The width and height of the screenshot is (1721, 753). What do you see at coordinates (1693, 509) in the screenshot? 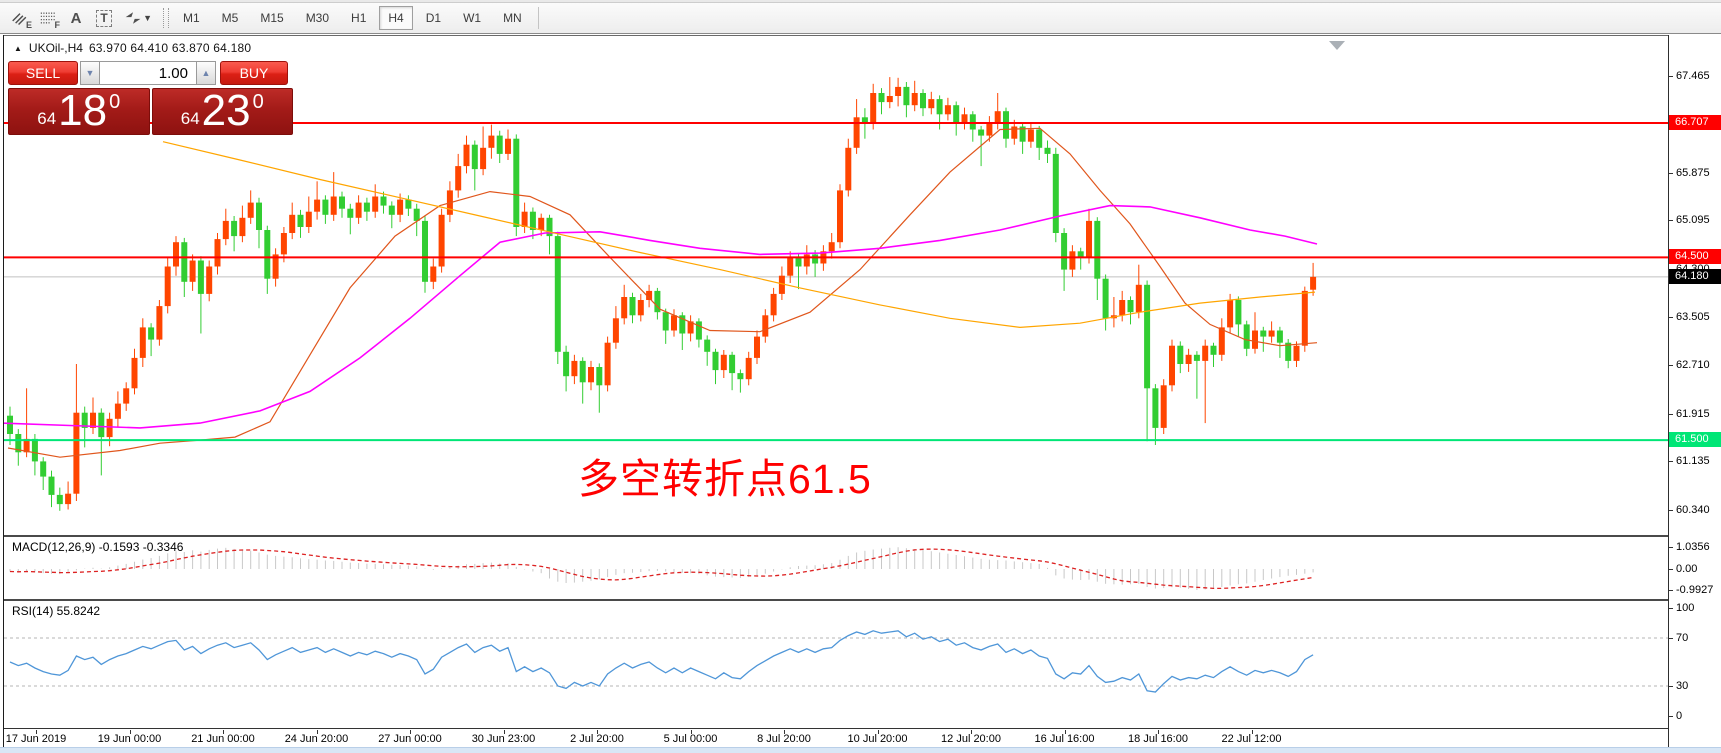
I see `price-axis-label: 60.340` at bounding box center [1693, 509].